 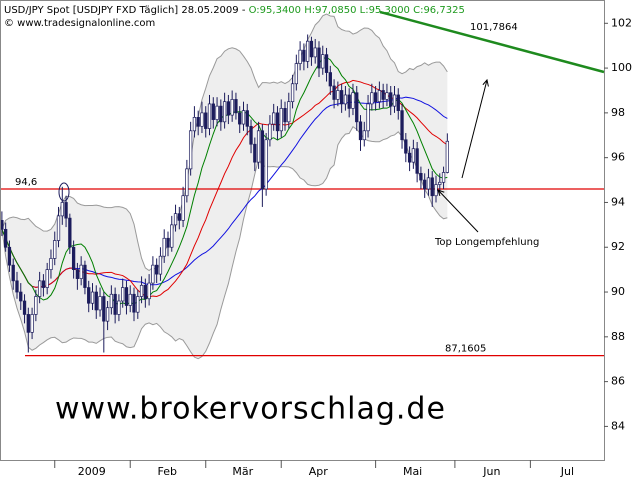 I want to click on y-tick-label: 90, so click(x=618, y=291).